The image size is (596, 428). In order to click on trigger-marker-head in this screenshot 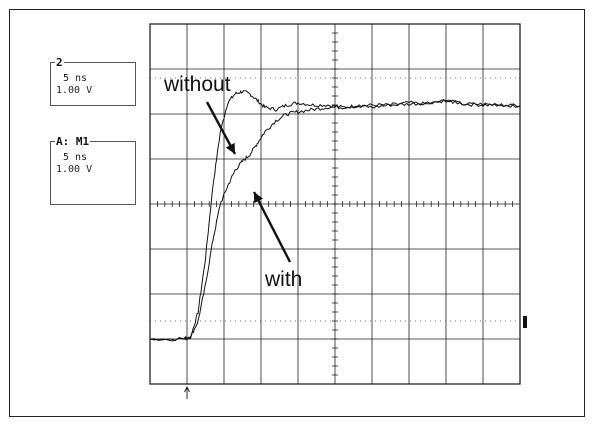, I will do `click(187, 389)`.